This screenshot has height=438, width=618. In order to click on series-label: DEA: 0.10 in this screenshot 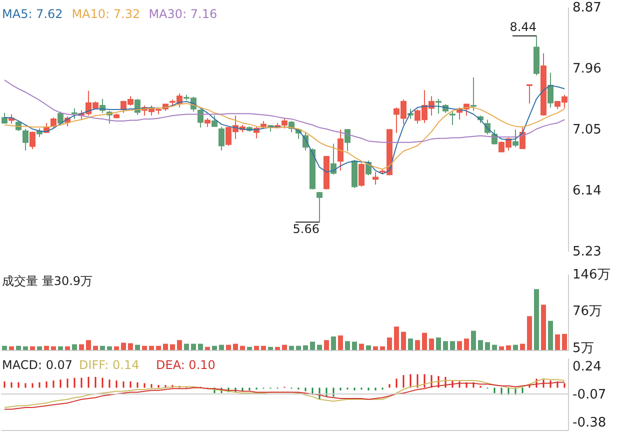, I will do `click(186, 365)`.